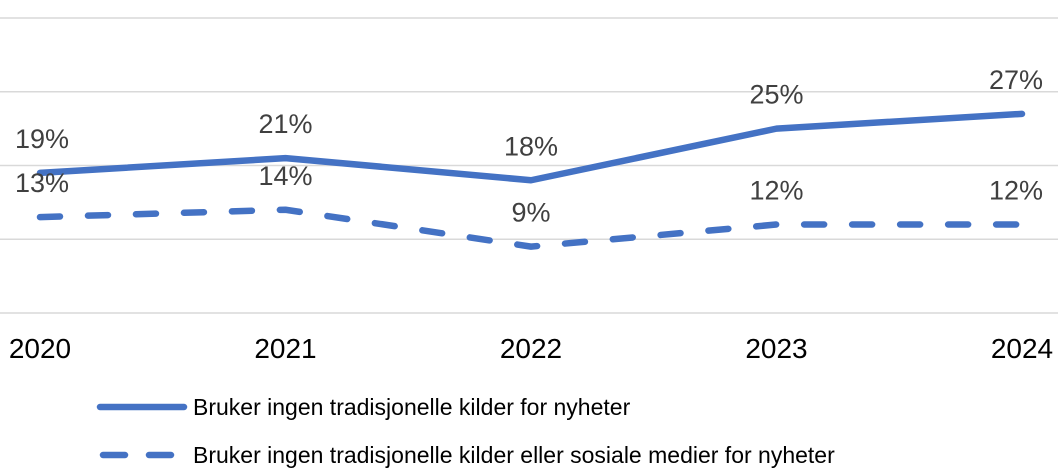 The height and width of the screenshot is (473, 1058). I want to click on data-label-dashed-2022: 9%, so click(530, 213).